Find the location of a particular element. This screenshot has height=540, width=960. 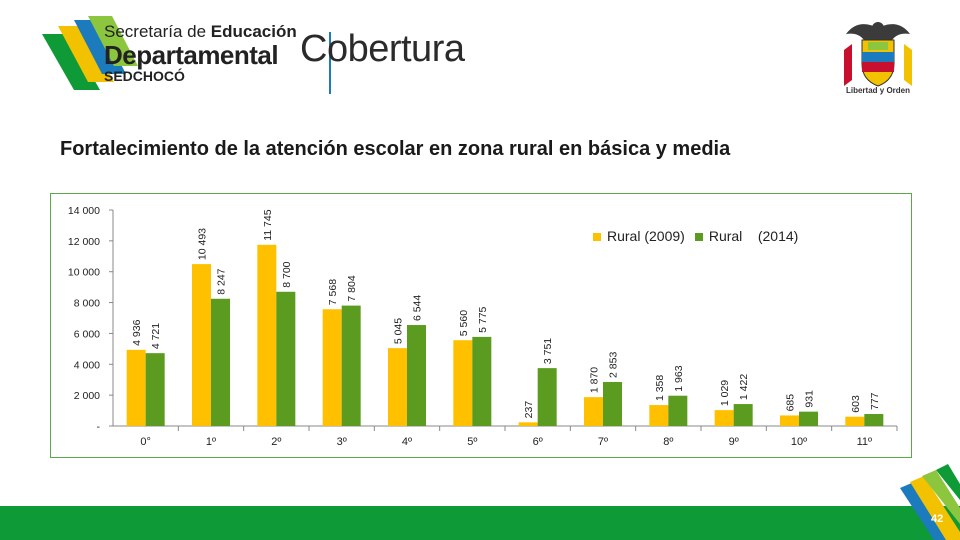

sedchoco-logo is located at coordinates (275, 53).